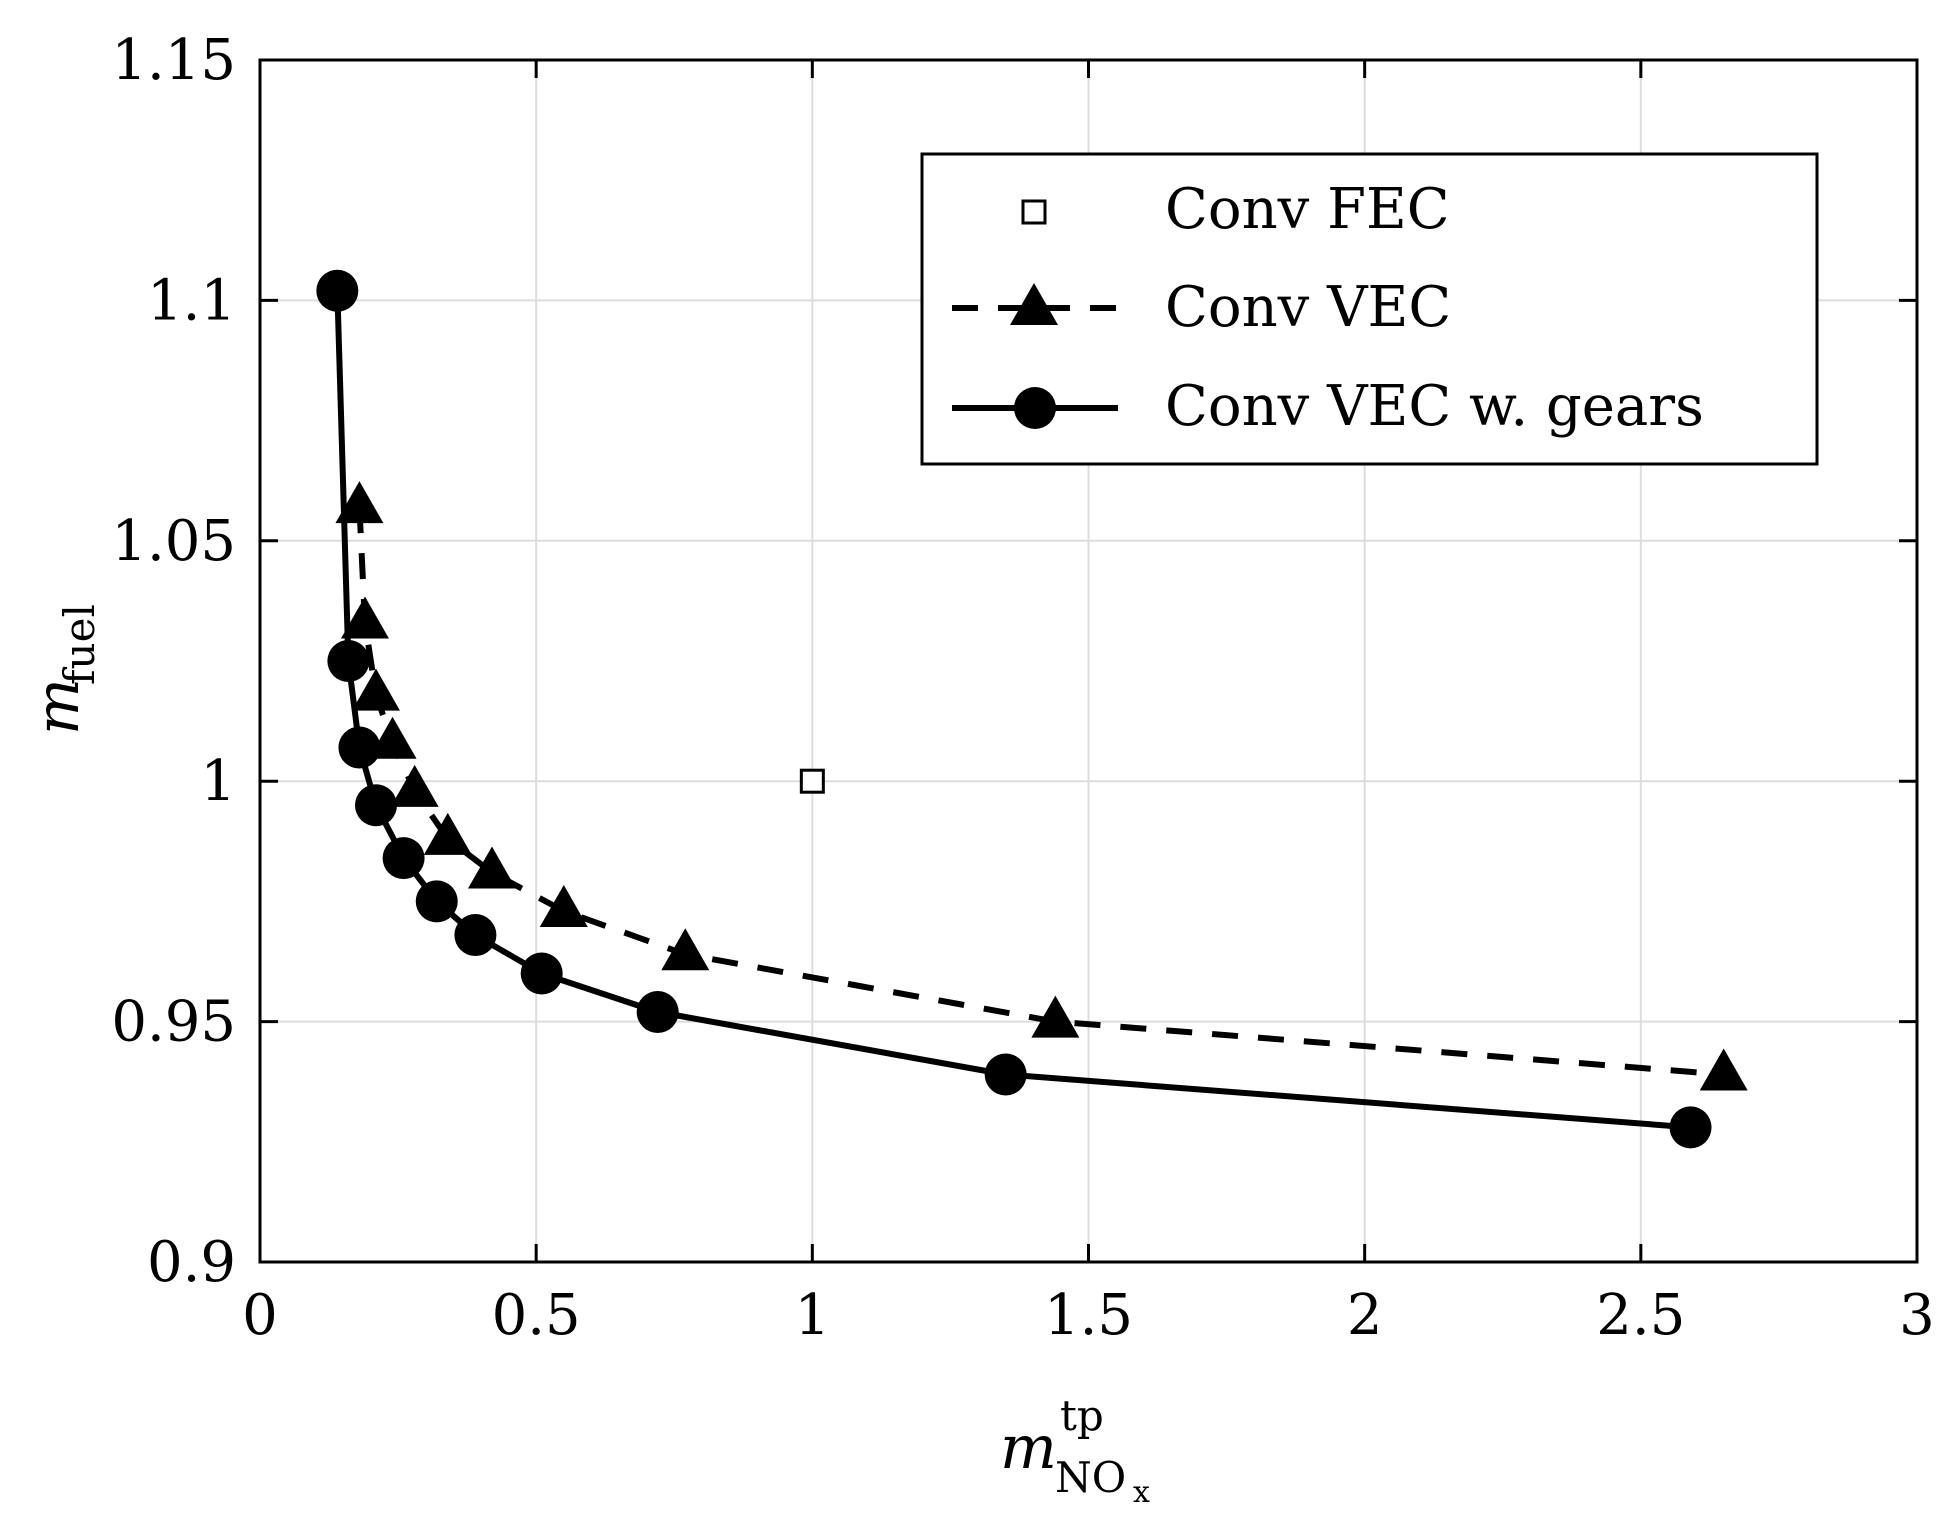 The height and width of the screenshot is (1517, 1954). I want to click on x-tick-label: 1.5, so click(1088, 1315).